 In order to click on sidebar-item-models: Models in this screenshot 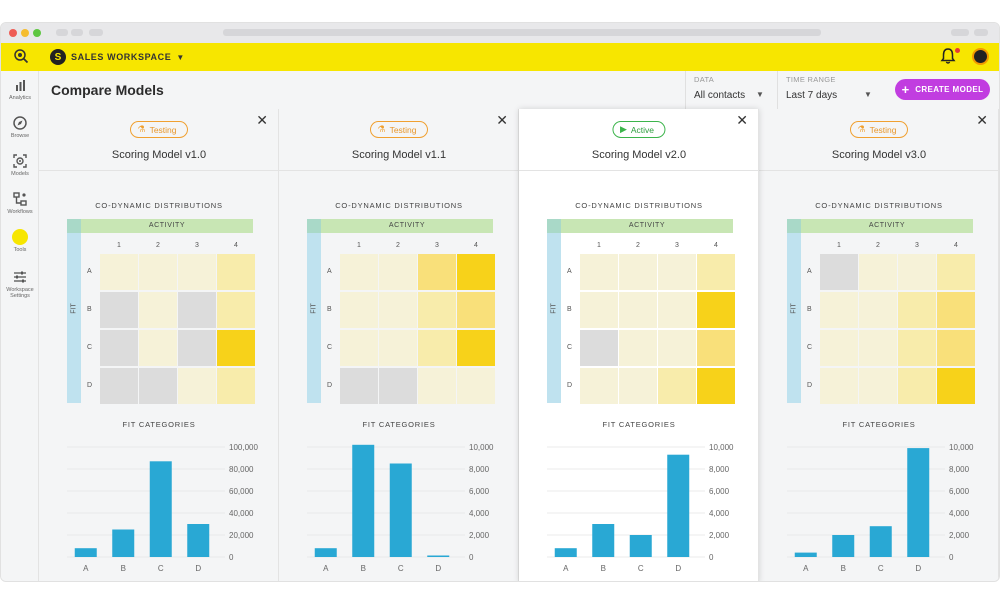, I will do `click(20, 171)`.